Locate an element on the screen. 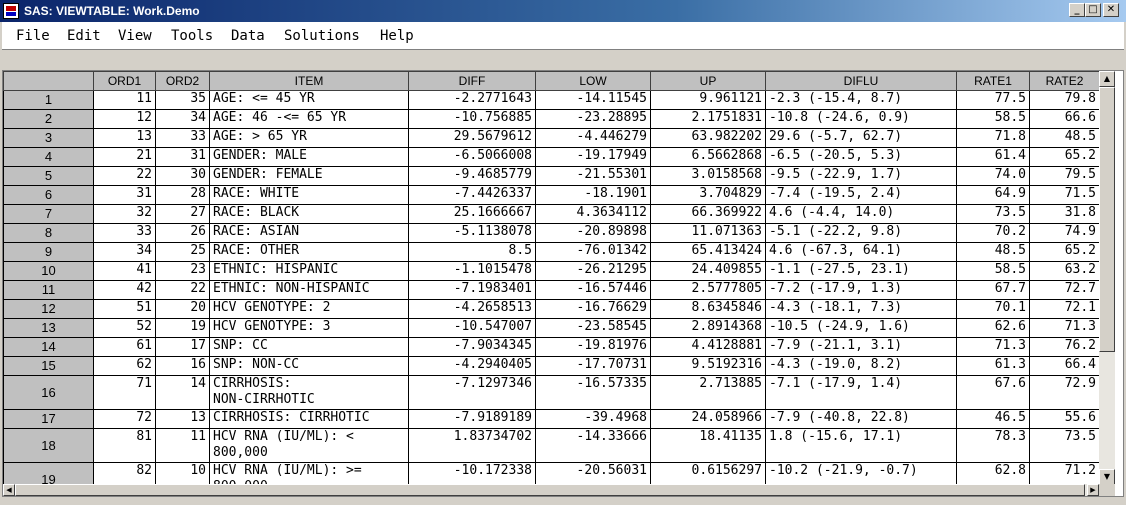  cell-up: 9.5192316 is located at coordinates (708, 366).